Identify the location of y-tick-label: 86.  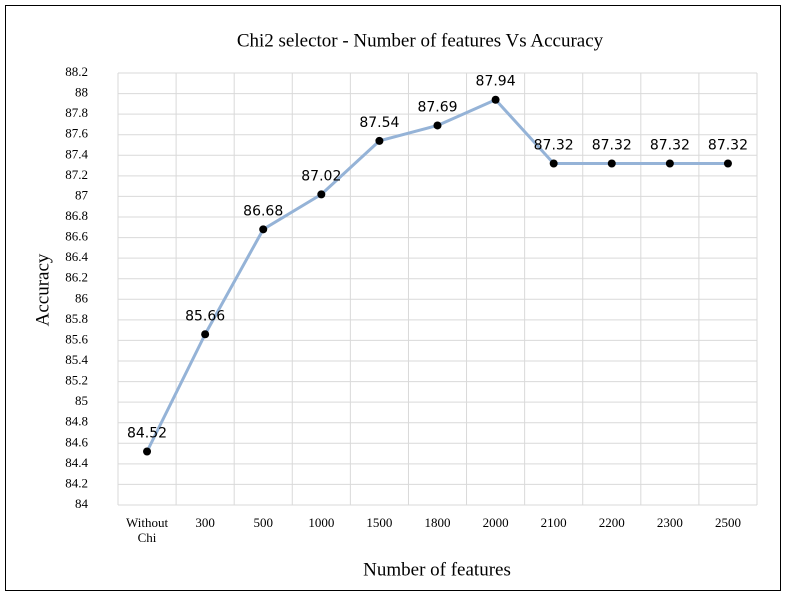
(82, 297).